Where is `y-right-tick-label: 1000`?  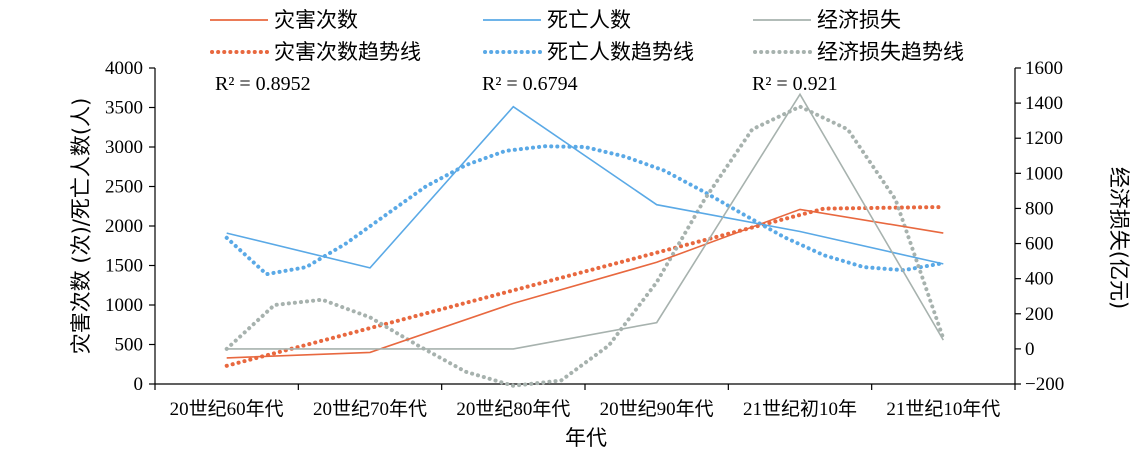
y-right-tick-label: 1000 is located at coordinates (1044, 173).